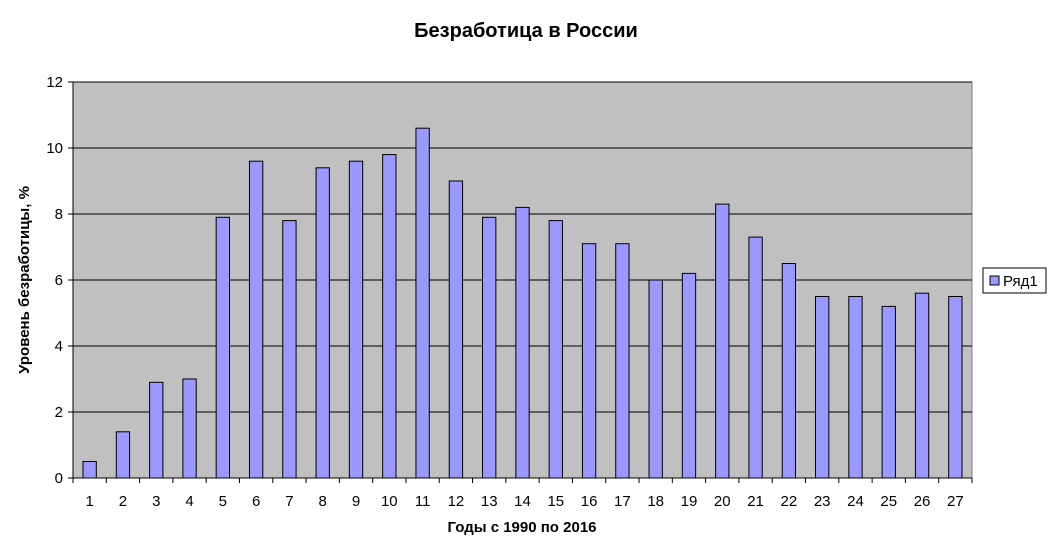  Describe the element at coordinates (289, 501) in the screenshot. I see `x-tick-label: 7` at that location.